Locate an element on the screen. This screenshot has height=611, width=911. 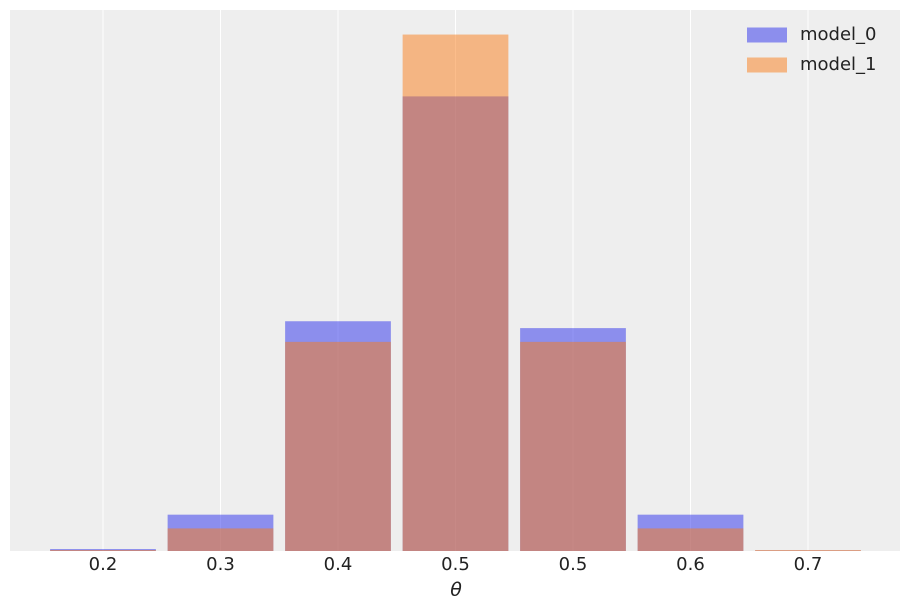
legend-label: model_1 is located at coordinates (838, 64).